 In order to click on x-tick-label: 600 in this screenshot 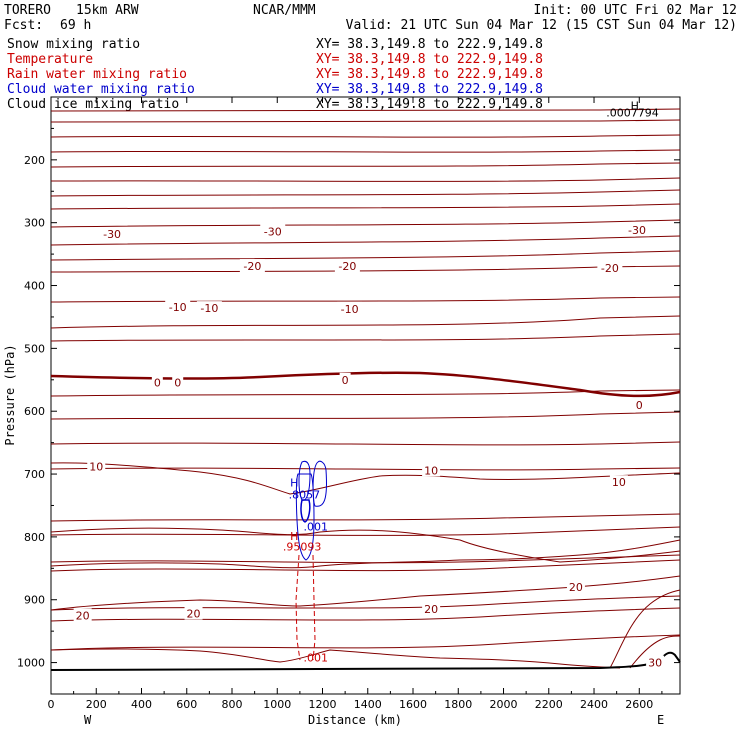, I will do `click(186, 704)`.